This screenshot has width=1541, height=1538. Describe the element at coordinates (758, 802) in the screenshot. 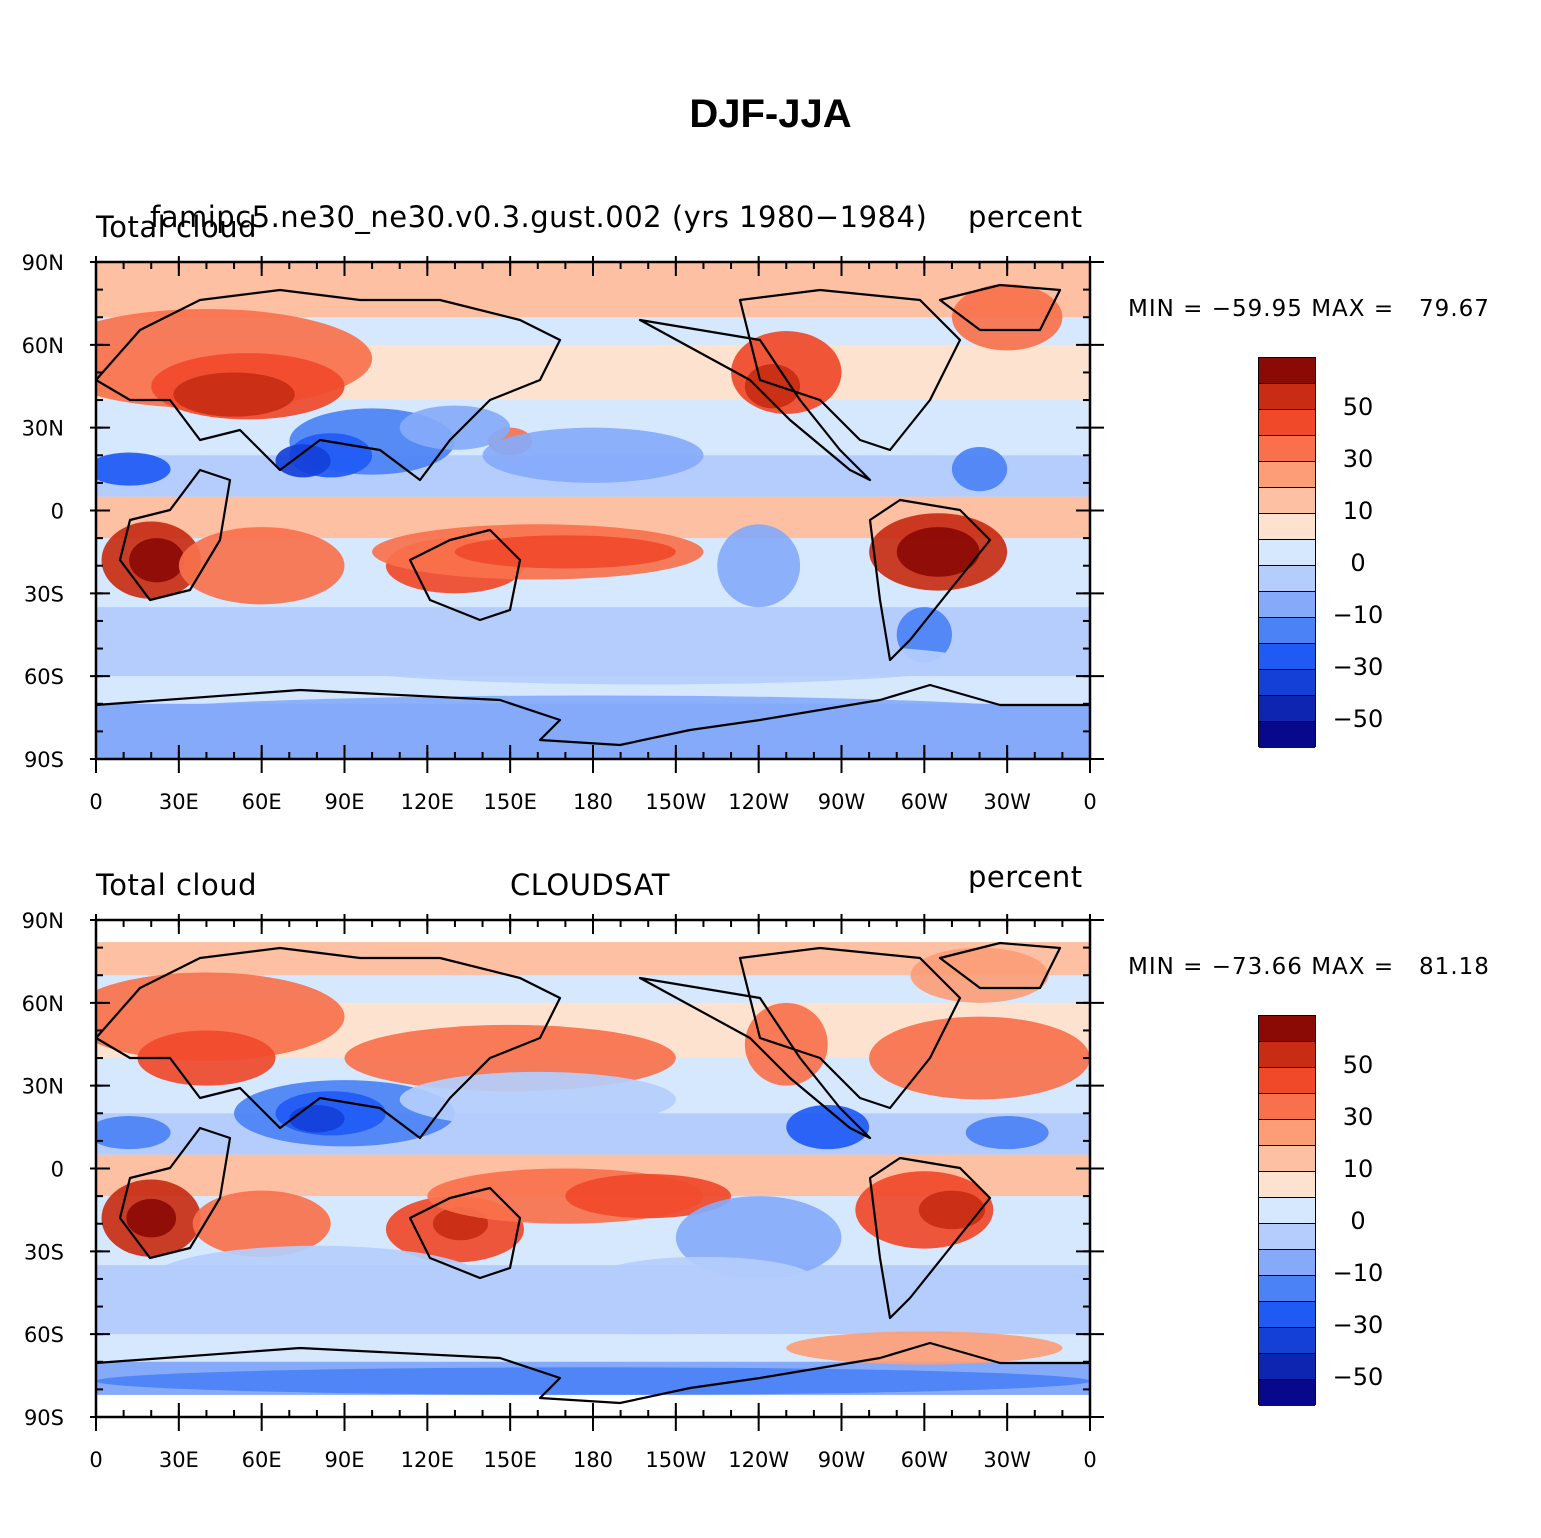

I see `lon-tick-label: 120W` at that location.